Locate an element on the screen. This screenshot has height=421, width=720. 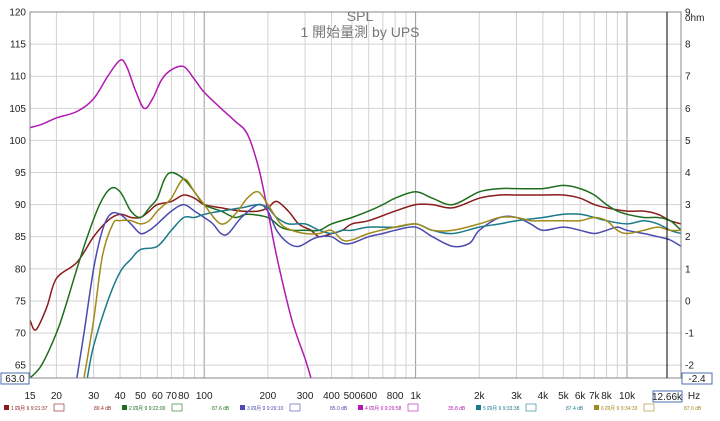
y2-tick-label: 2 is located at coordinates (688, 237).